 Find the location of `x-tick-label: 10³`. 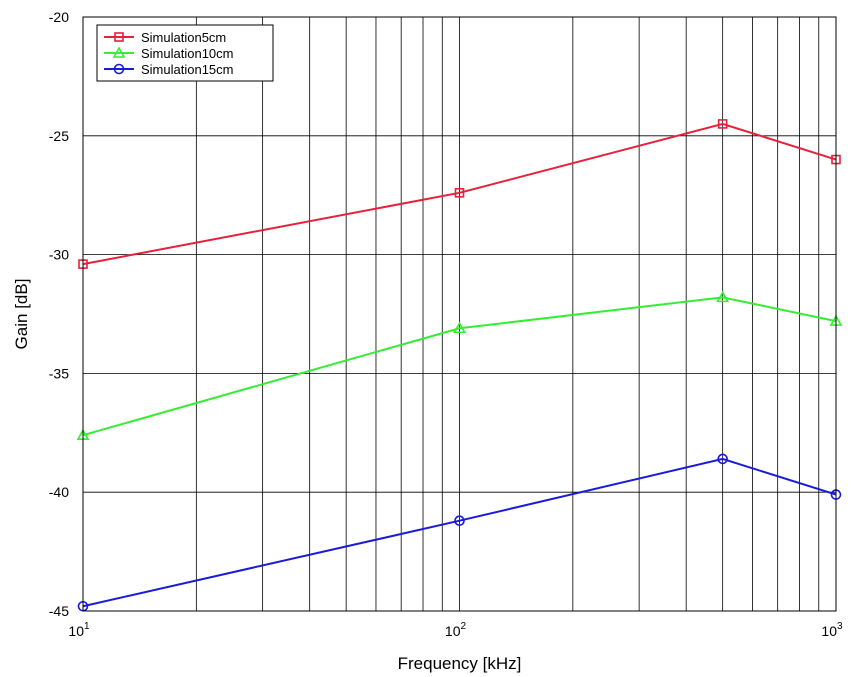

x-tick-label: 10³ is located at coordinates (832, 630).